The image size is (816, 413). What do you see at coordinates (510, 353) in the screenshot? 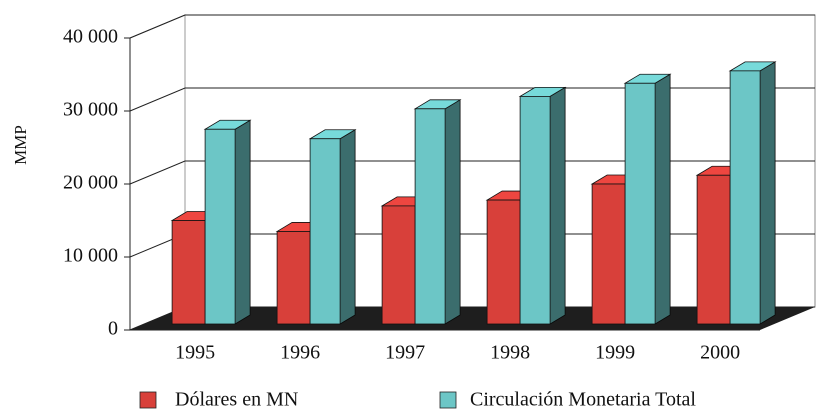
I see `x-tick-label: 1998` at bounding box center [510, 353].